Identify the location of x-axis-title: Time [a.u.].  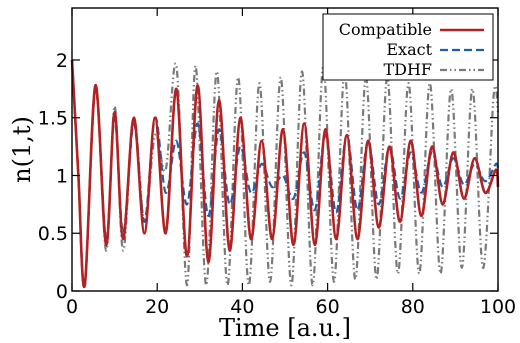
(285, 328).